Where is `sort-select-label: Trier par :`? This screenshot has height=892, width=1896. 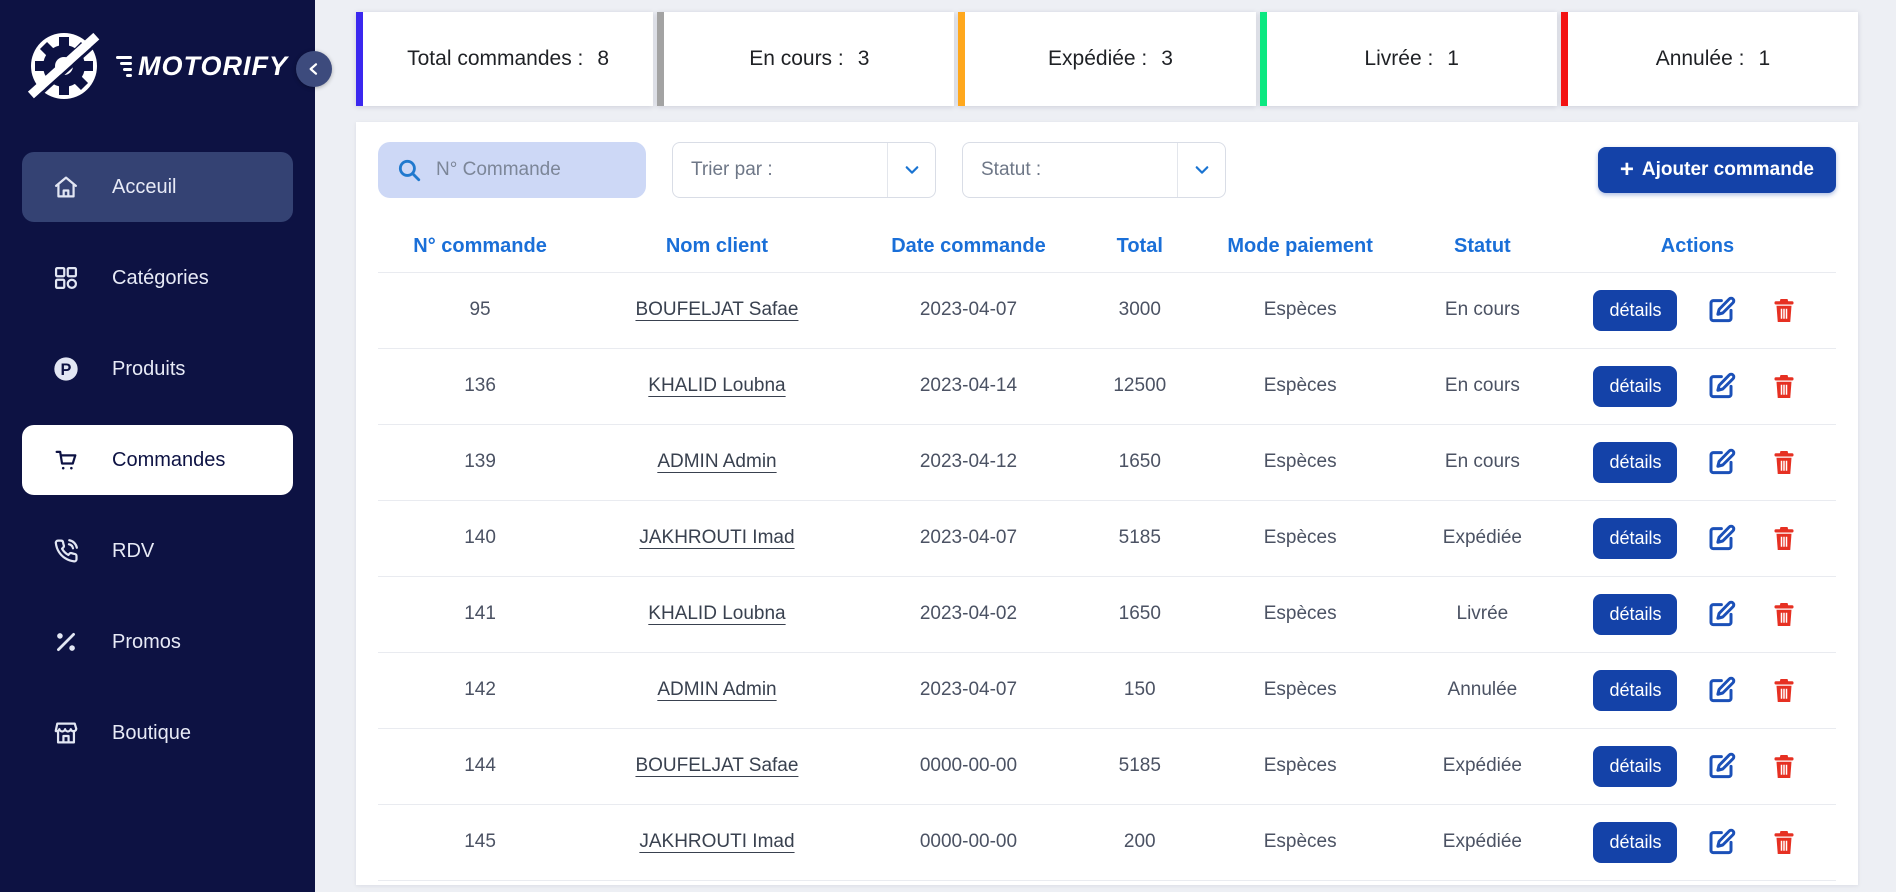 sort-select-label: Trier par : is located at coordinates (732, 169).